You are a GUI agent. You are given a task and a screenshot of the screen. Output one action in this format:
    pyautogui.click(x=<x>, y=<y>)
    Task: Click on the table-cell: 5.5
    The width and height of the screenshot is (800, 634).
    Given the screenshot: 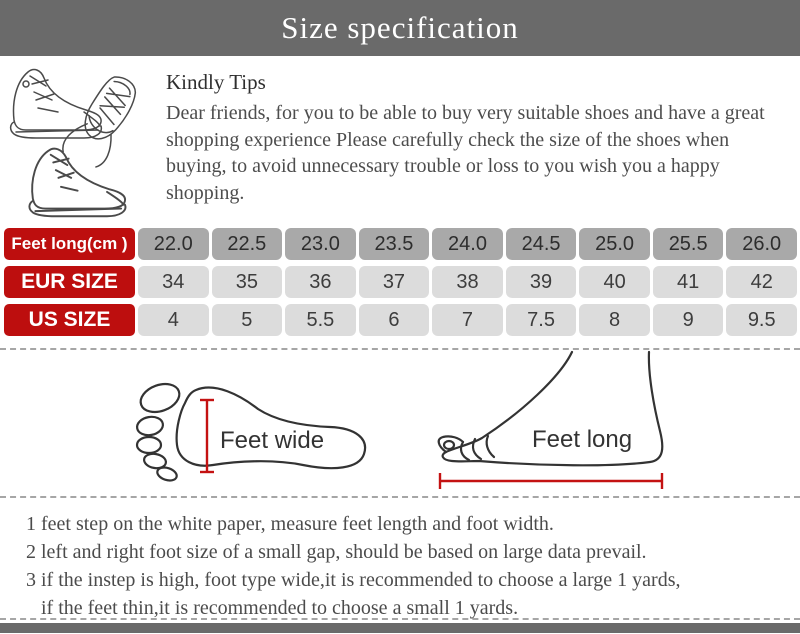 What is the action you would take?
    pyautogui.click(x=320, y=320)
    